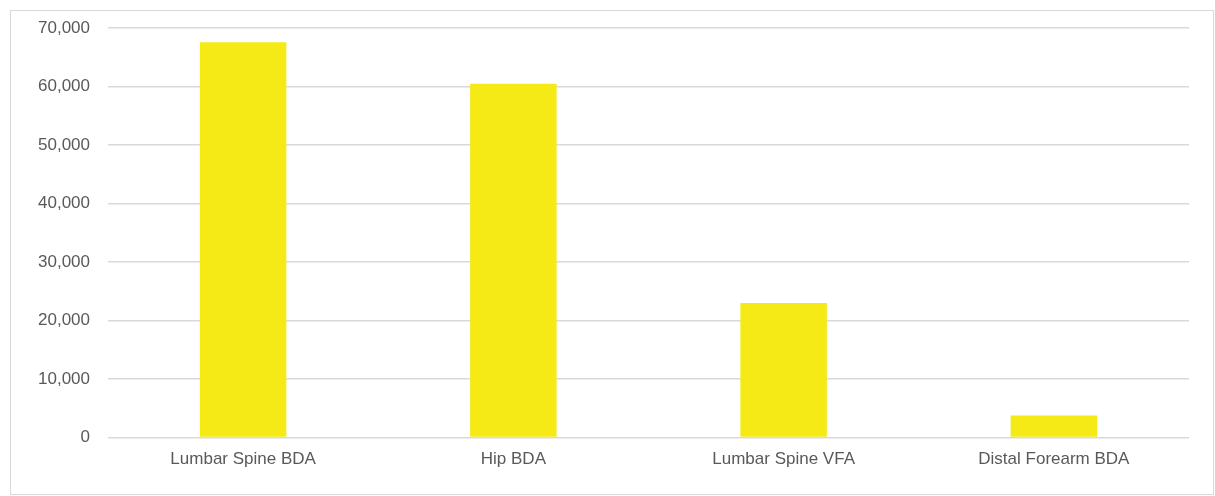 The height and width of the screenshot is (496, 1215). I want to click on y-tick-label: 30,000, so click(64, 261).